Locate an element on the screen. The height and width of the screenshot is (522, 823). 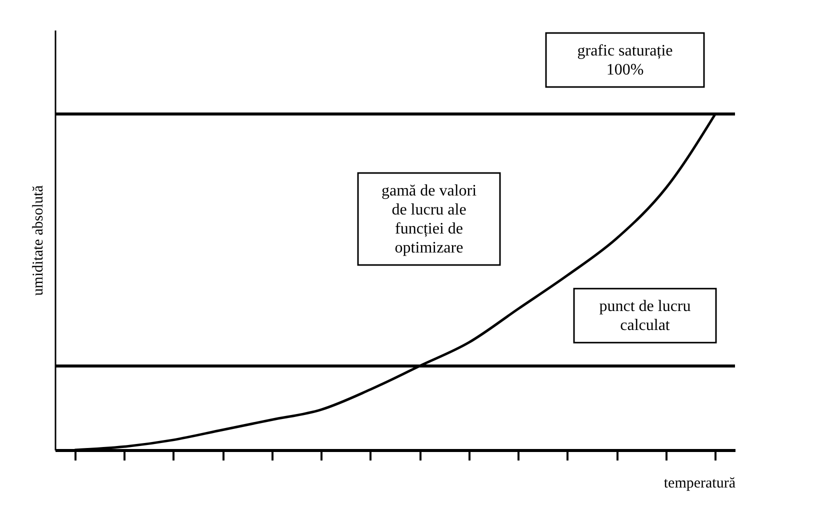
annotation: gamă de valori de lucru ale funcției de optimizare is located at coordinates (429, 219).